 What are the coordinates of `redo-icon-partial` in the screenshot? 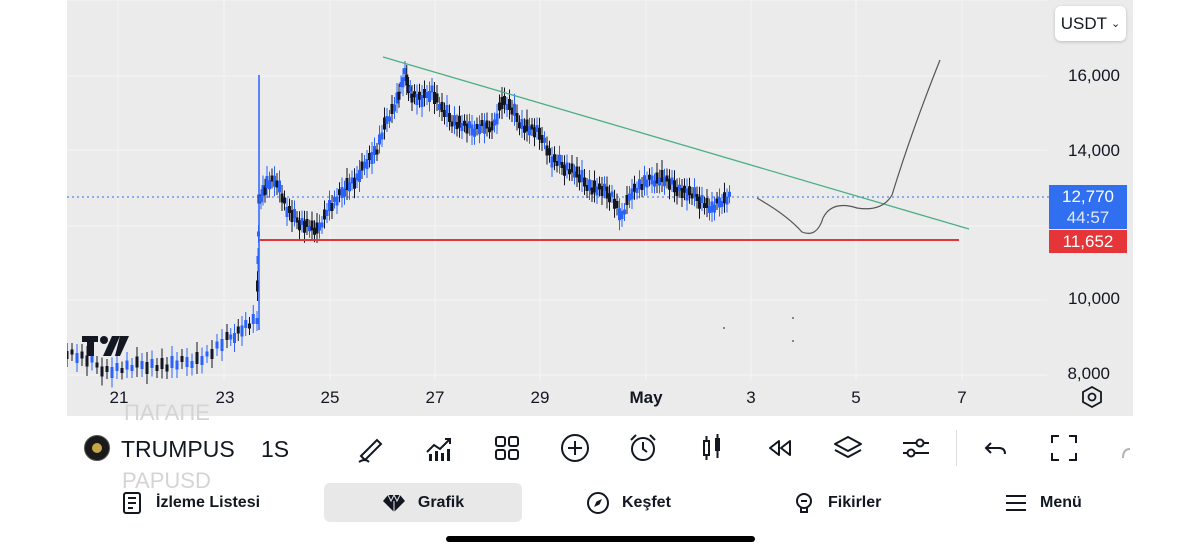 It's located at (1125, 450).